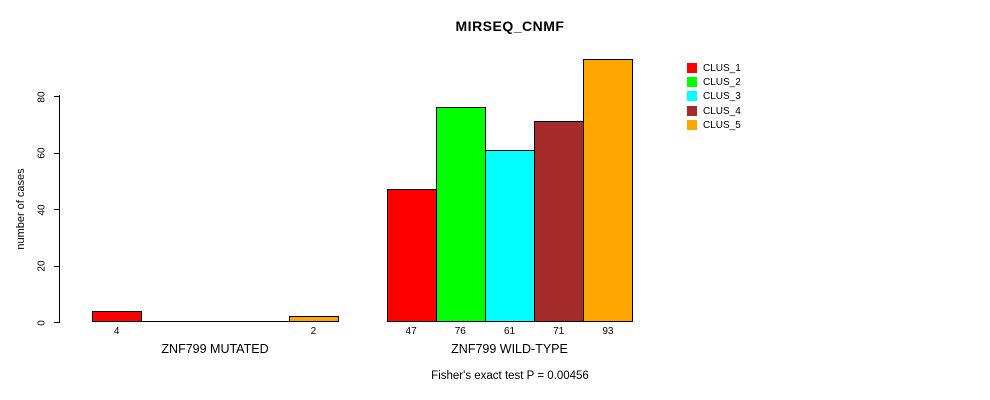  What do you see at coordinates (722, 82) in the screenshot?
I see `legend-label: CLUS_2` at bounding box center [722, 82].